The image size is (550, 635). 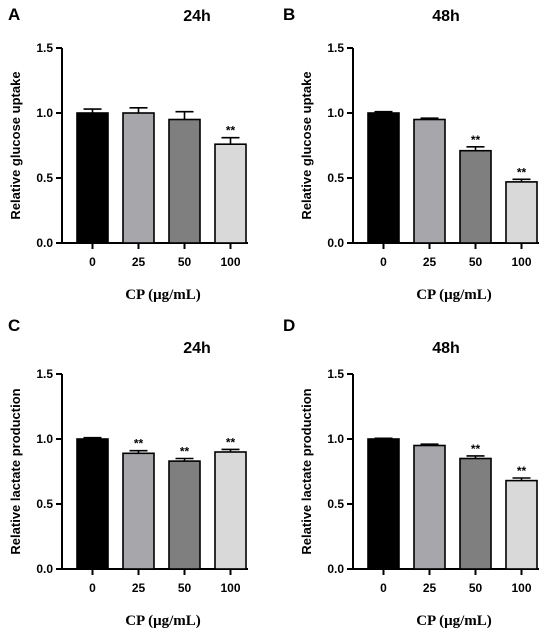 What do you see at coordinates (14, 325) in the screenshot?
I see `panel-letter: C` at bounding box center [14, 325].